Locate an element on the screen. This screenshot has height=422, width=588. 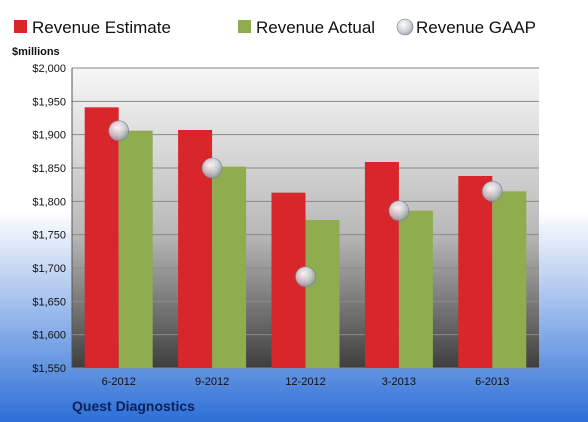
company-name: Quest Diagnostics is located at coordinates (133, 406).